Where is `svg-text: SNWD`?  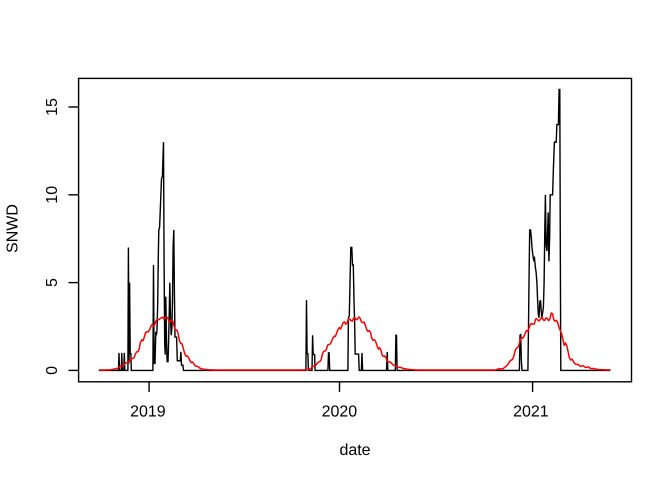 svg-text: SNWD is located at coordinates (13, 228).